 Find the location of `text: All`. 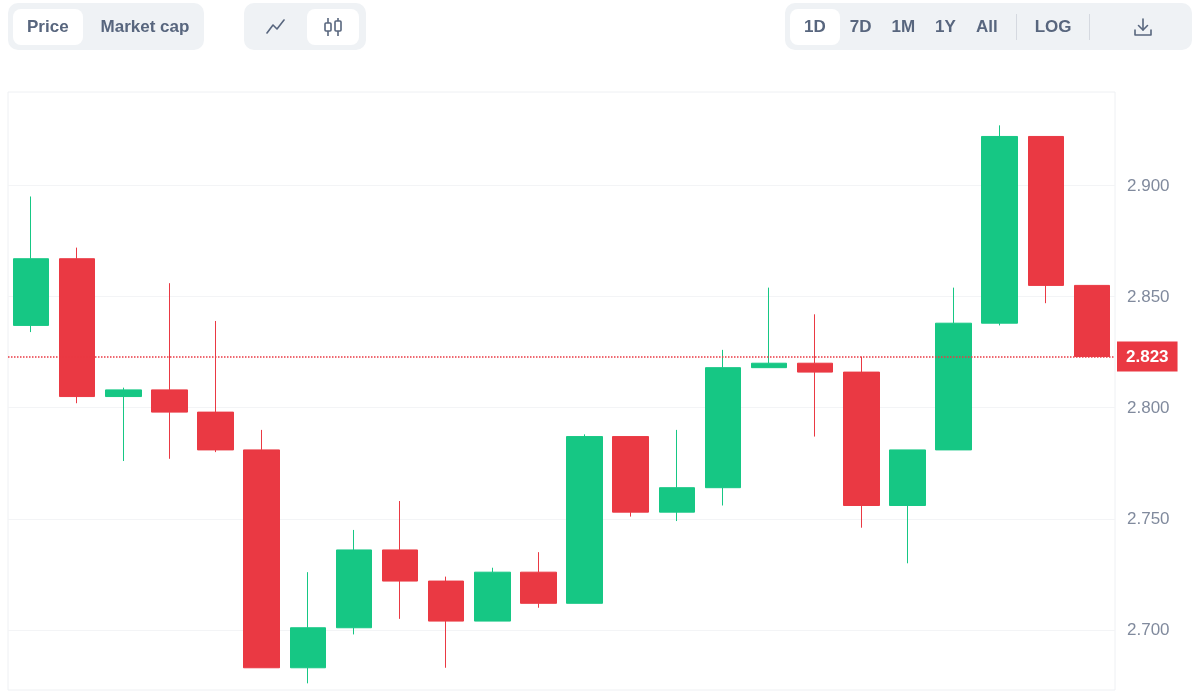

text: All is located at coordinates (986, 26).